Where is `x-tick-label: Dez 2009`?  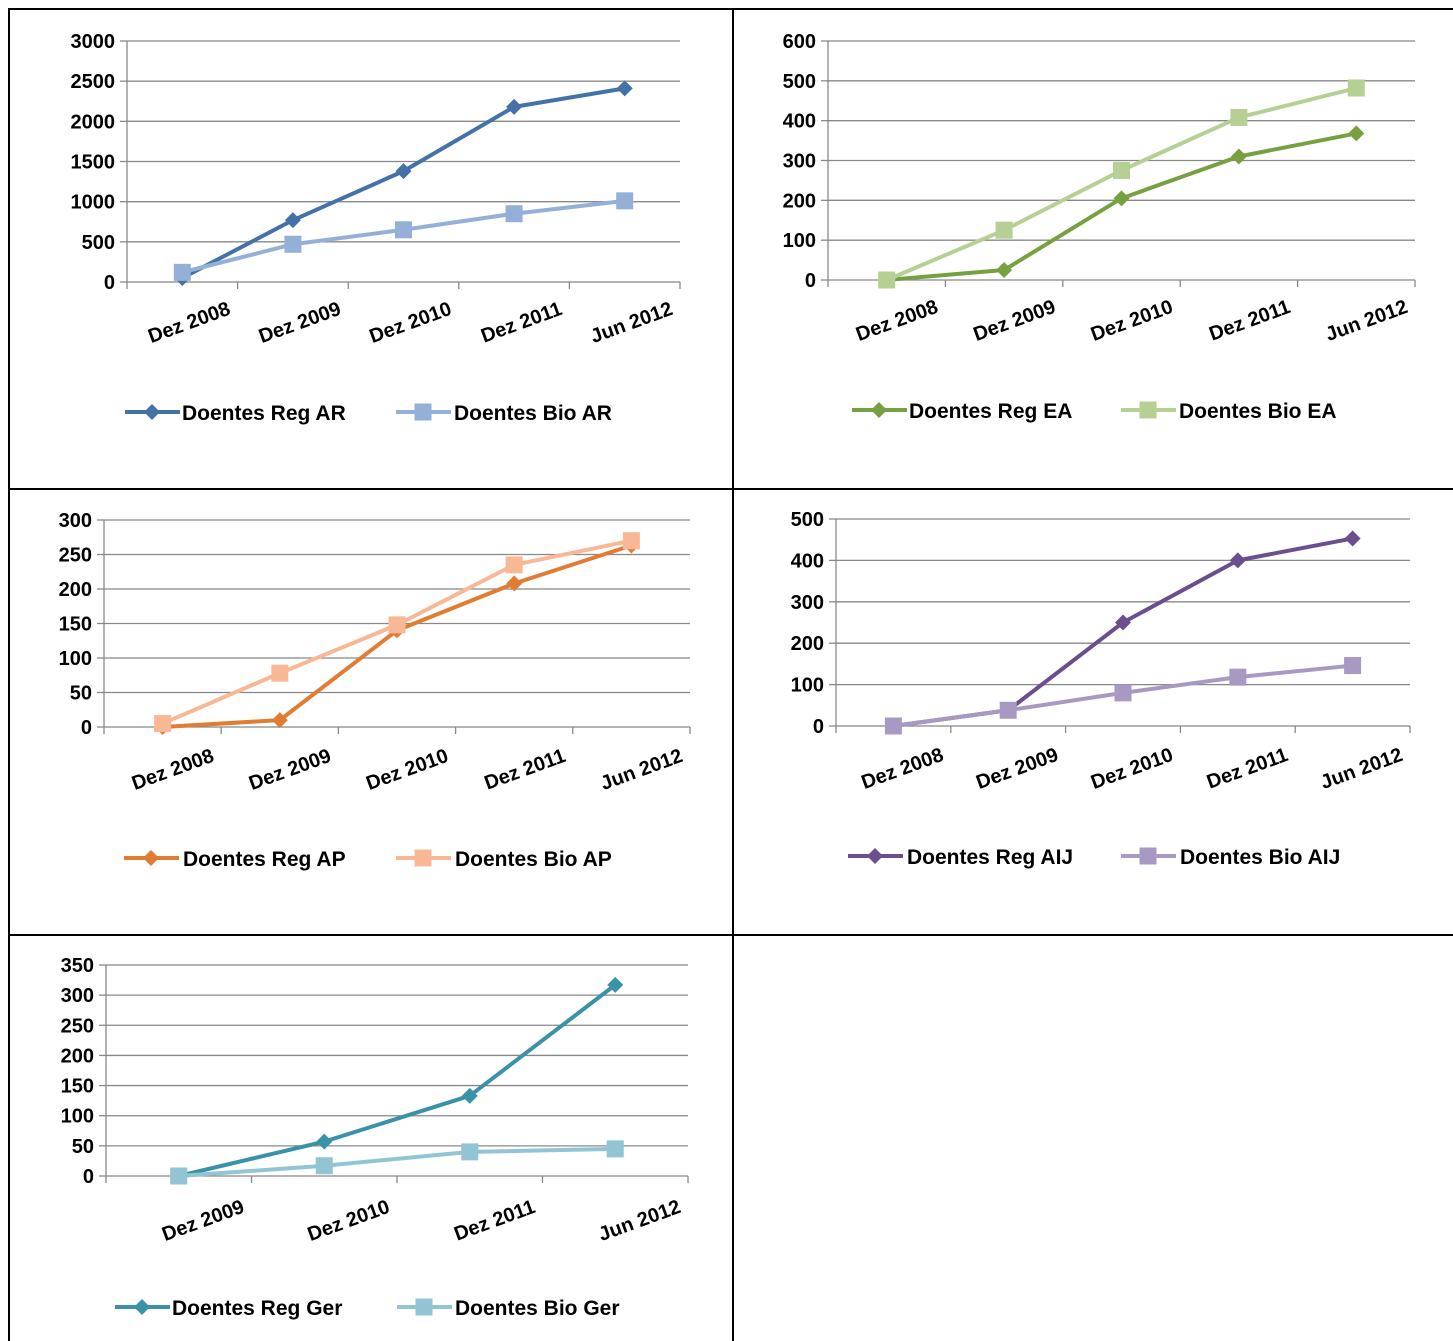
x-tick-label: Dez 2009 is located at coordinates (203, 1221).